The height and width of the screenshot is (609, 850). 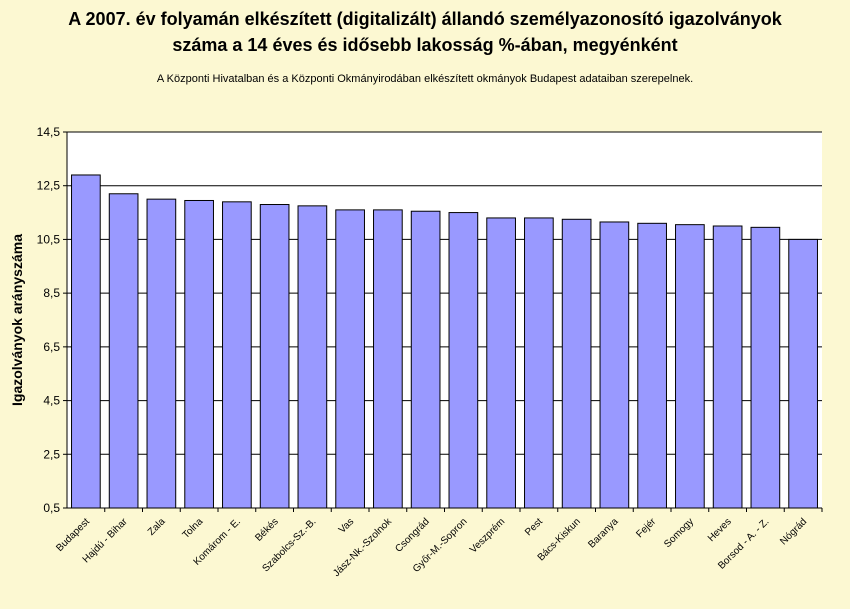 I want to click on y-axis-label: Igazolványok arányszáma, so click(x=17, y=320).